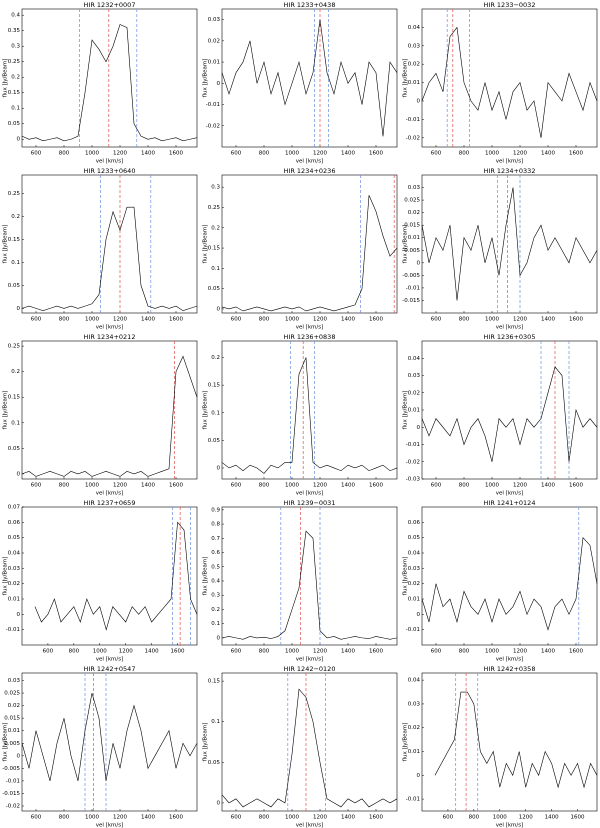 The width and height of the screenshot is (600, 828). I want to click on y-tick-label: 0.015, so click(412, 226).